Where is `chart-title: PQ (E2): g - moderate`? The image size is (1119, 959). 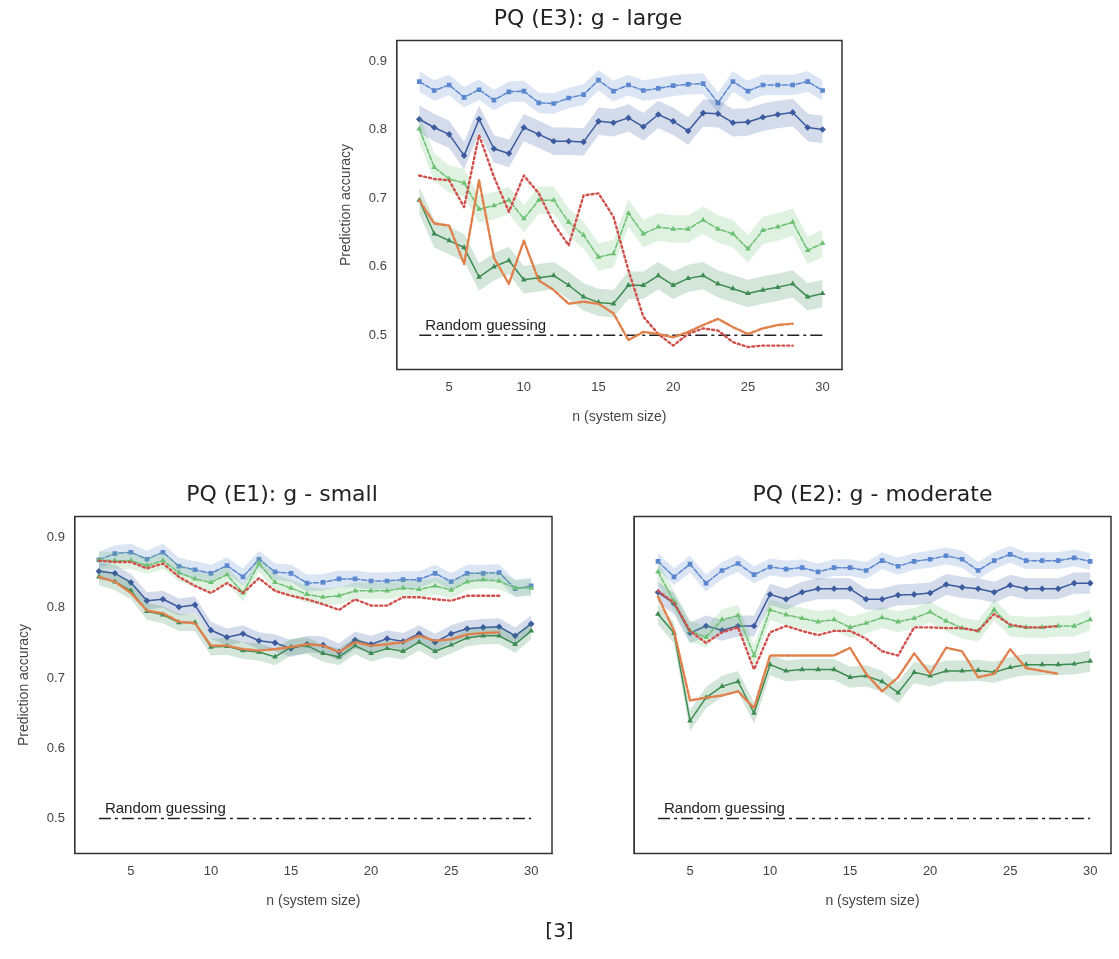
chart-title: PQ (E2): g - moderate is located at coordinates (872, 493).